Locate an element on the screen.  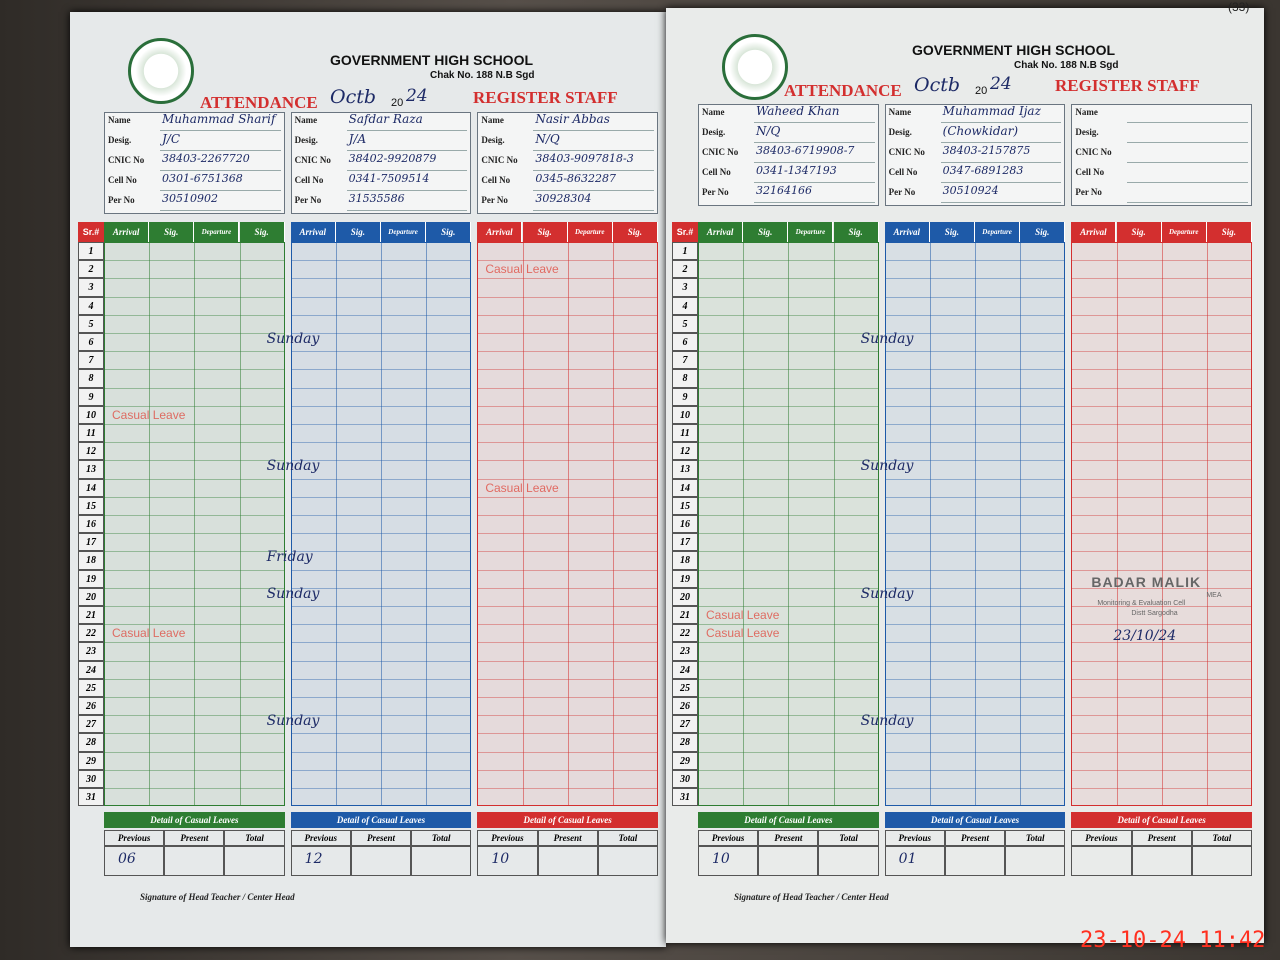
leave-heading: Detail of Casual Leaves is located at coordinates (381, 820).